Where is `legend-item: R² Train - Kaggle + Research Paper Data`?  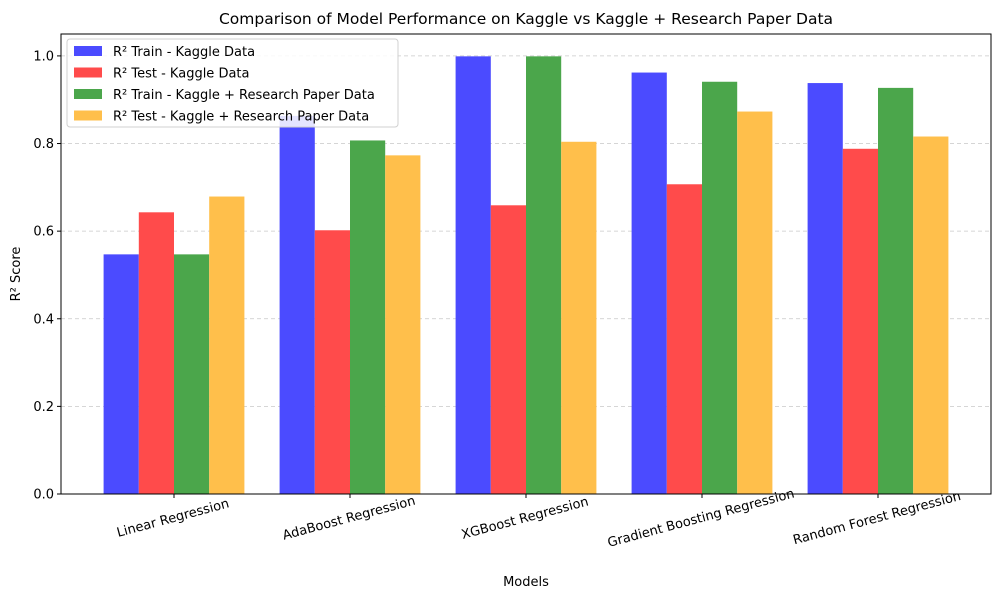
legend-item: R² Train - Kaggle + Research Paper Data is located at coordinates (224, 95).